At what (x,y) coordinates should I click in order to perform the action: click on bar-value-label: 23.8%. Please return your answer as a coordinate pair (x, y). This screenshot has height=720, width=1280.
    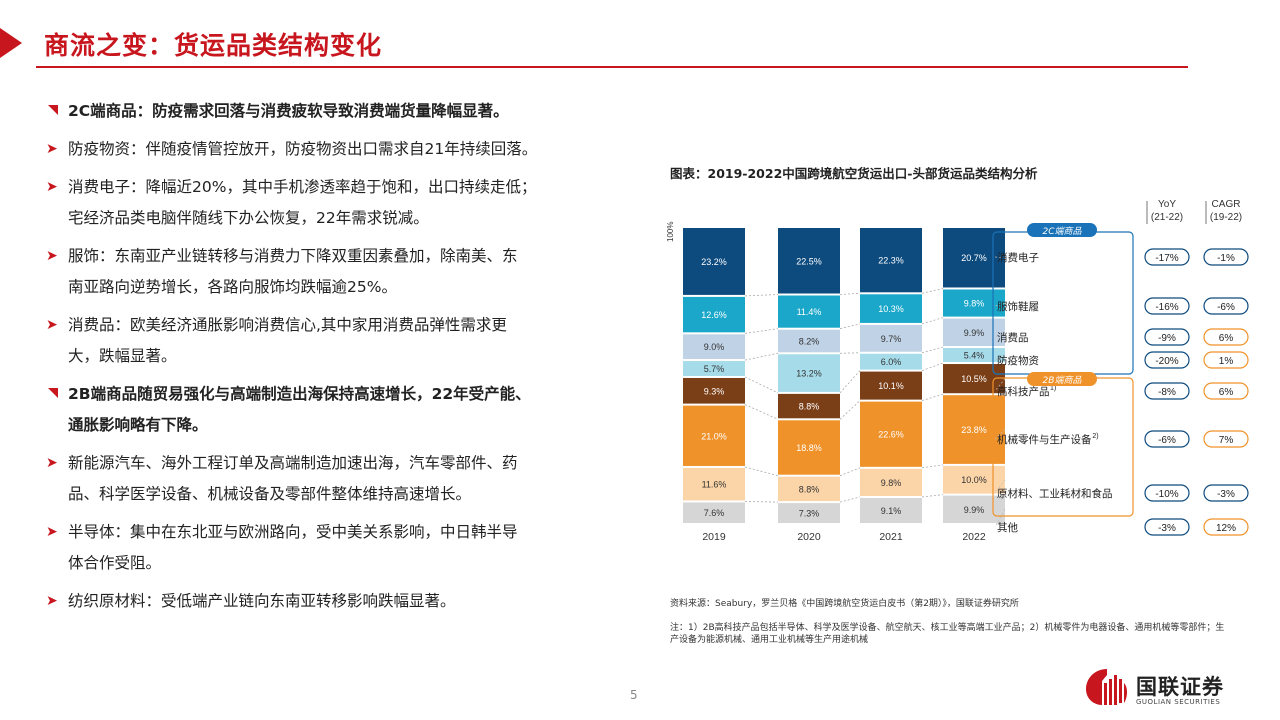
    Looking at the image, I should click on (974, 430).